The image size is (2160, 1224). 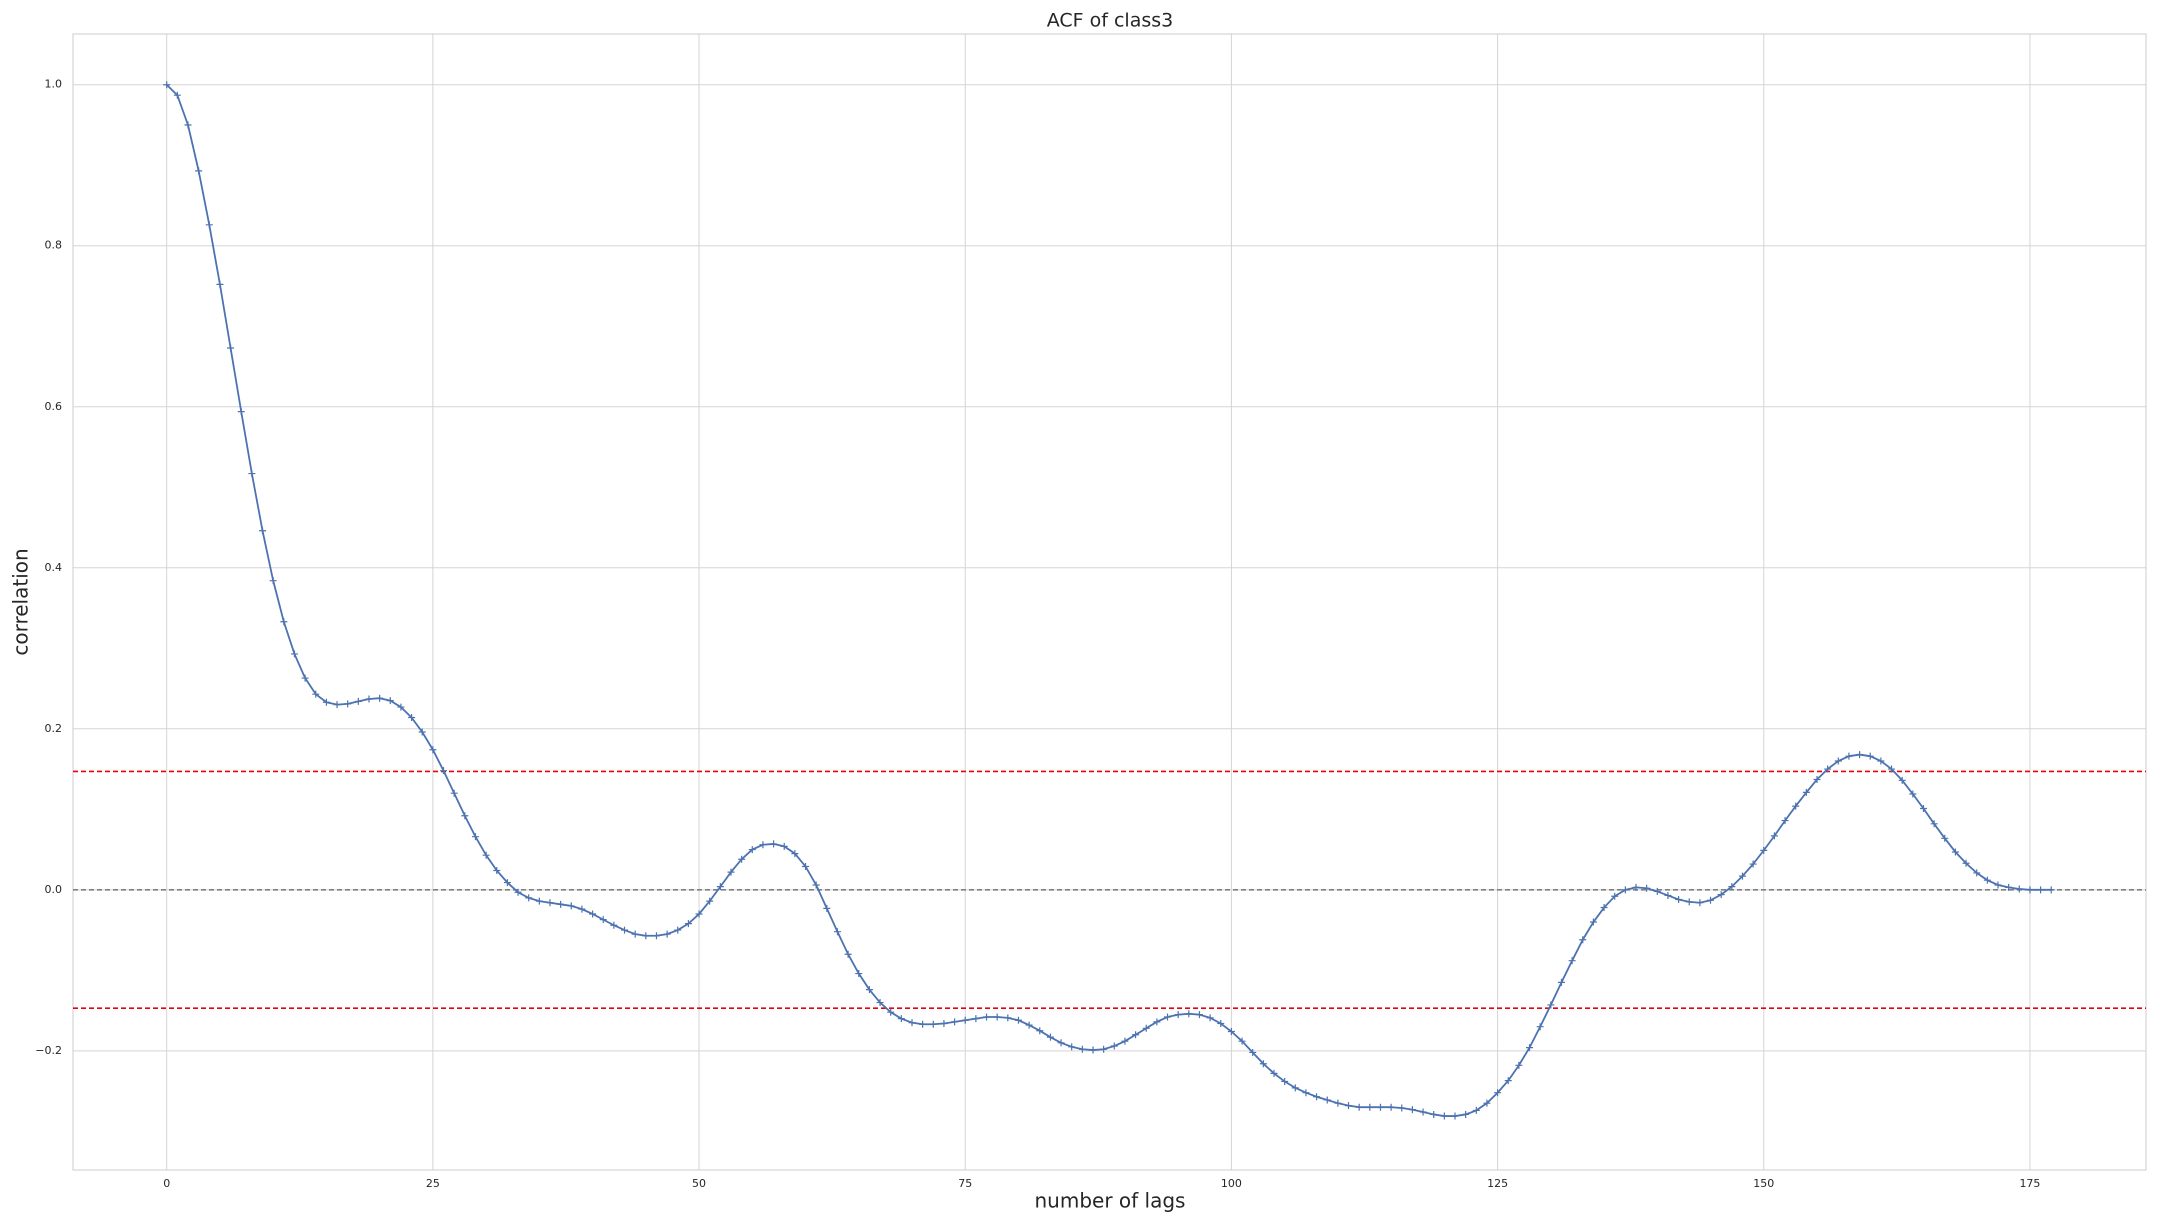 I want to click on y-tick-label: 0.8, so click(x=54, y=245).